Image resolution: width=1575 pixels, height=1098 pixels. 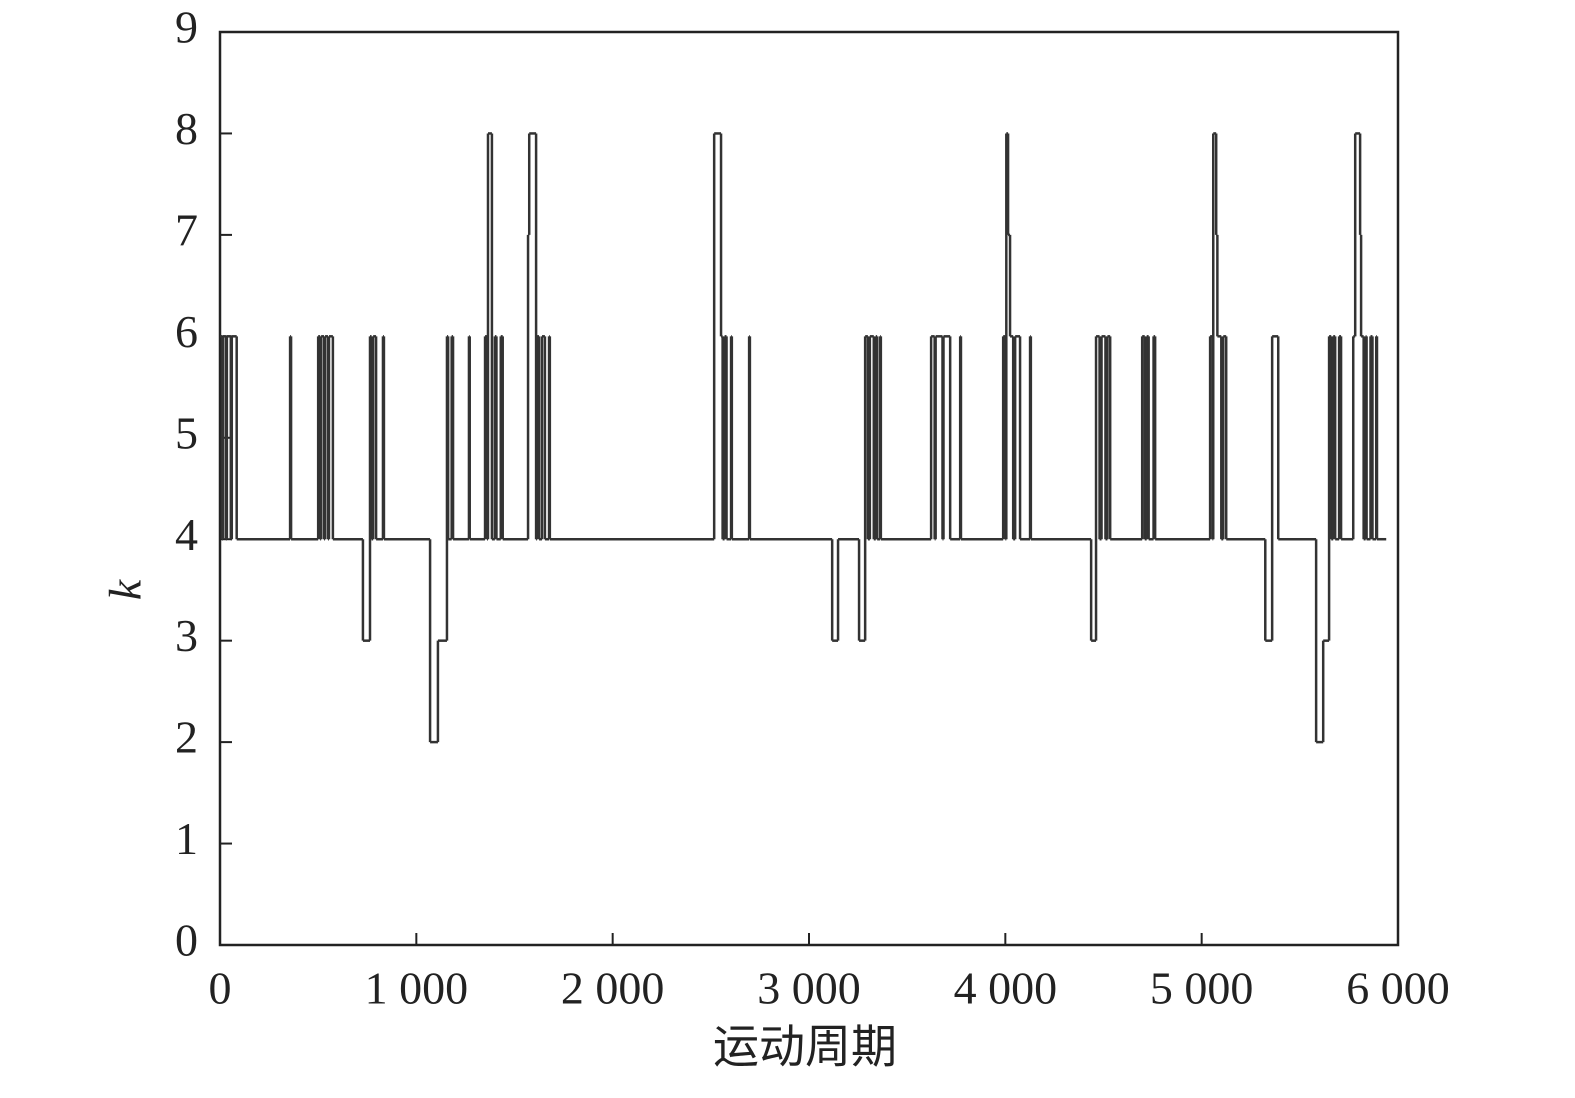 I want to click on y-tick-label: 0, so click(x=186, y=940).